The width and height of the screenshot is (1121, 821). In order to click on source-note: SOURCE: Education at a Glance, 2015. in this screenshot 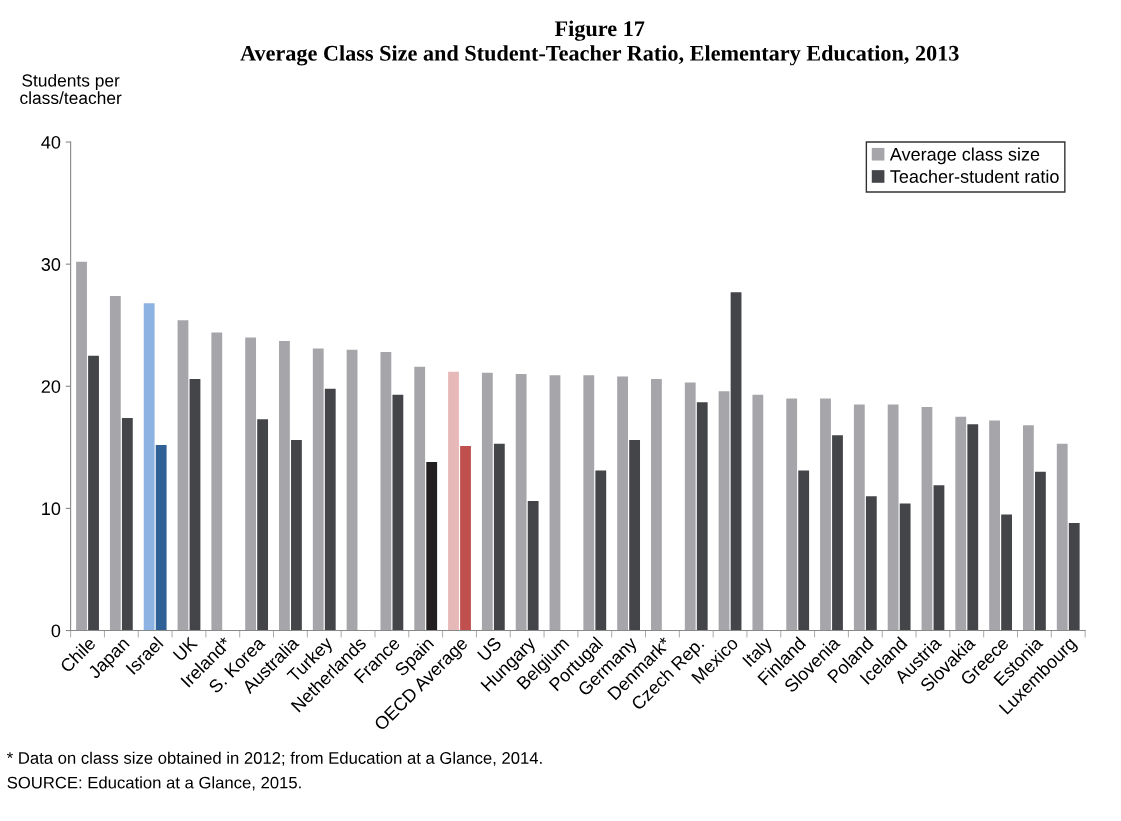, I will do `click(154, 783)`.